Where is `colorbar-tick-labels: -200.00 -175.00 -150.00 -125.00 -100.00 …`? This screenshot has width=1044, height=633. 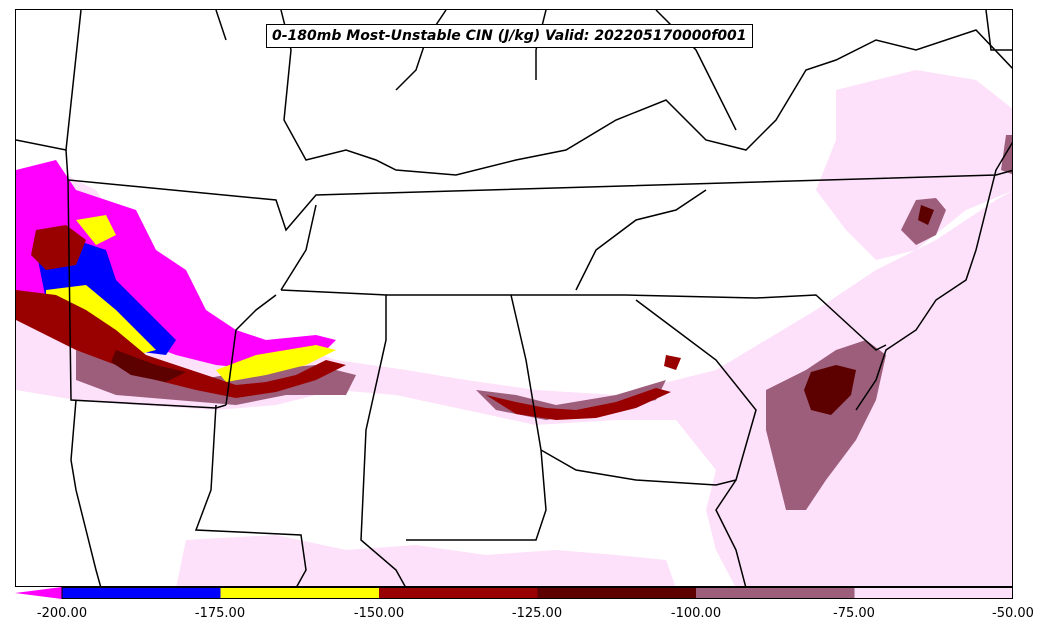
colorbar-tick-labels: -200.00 -175.00 -150.00 -125.00 -100.00 … is located at coordinates (522, 616).